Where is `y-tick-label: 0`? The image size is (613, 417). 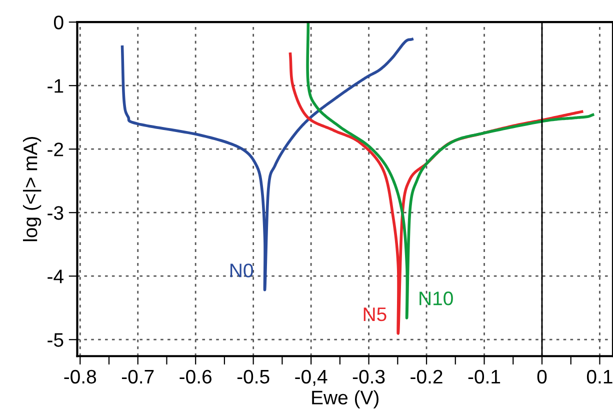 y-tick-label: 0 is located at coordinates (59, 23).